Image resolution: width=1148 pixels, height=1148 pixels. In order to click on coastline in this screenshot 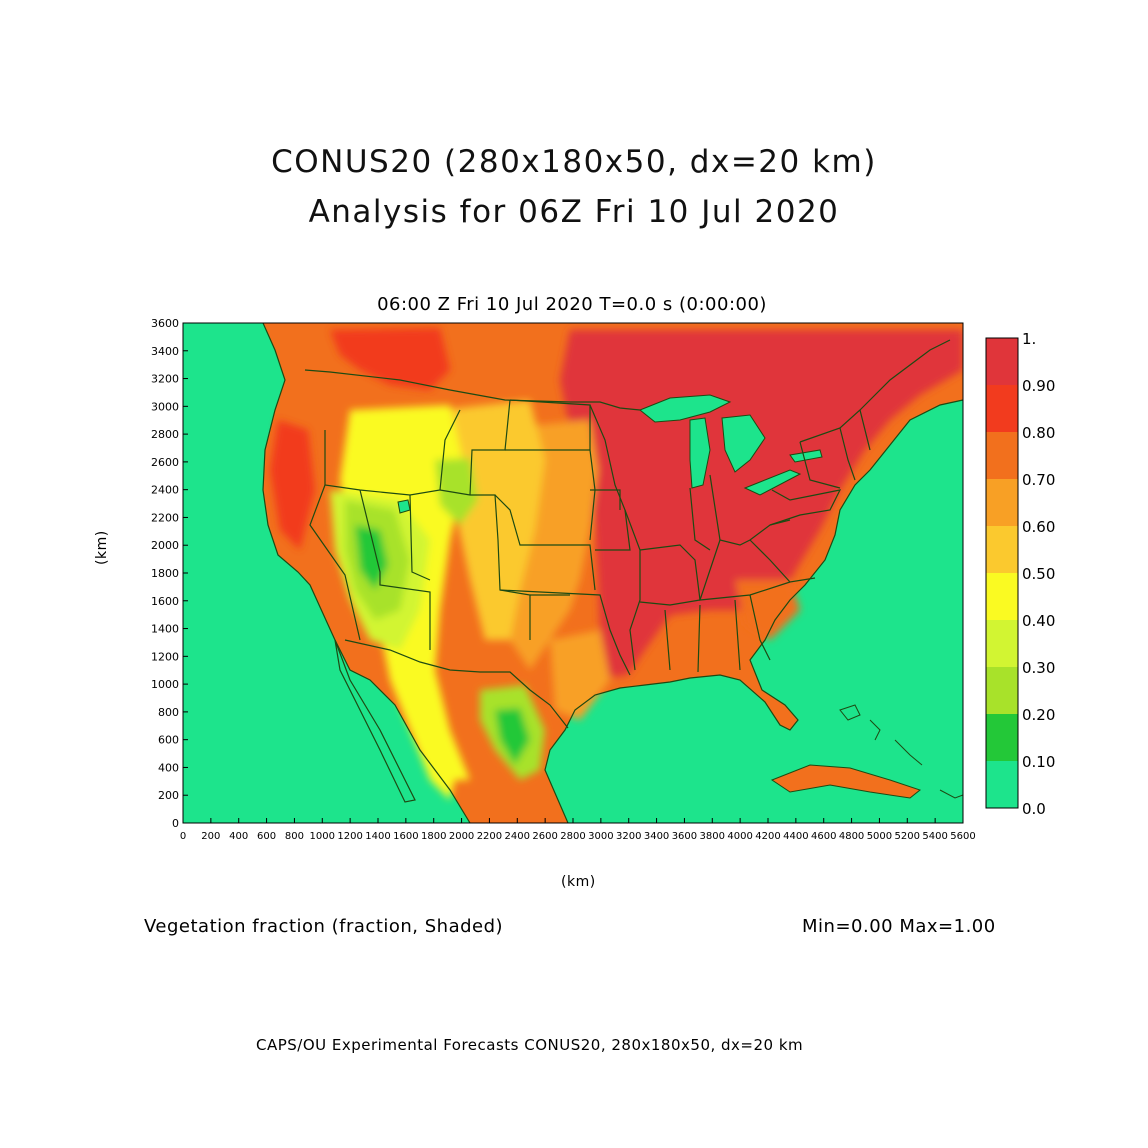, I will do `click(366, 573)`.